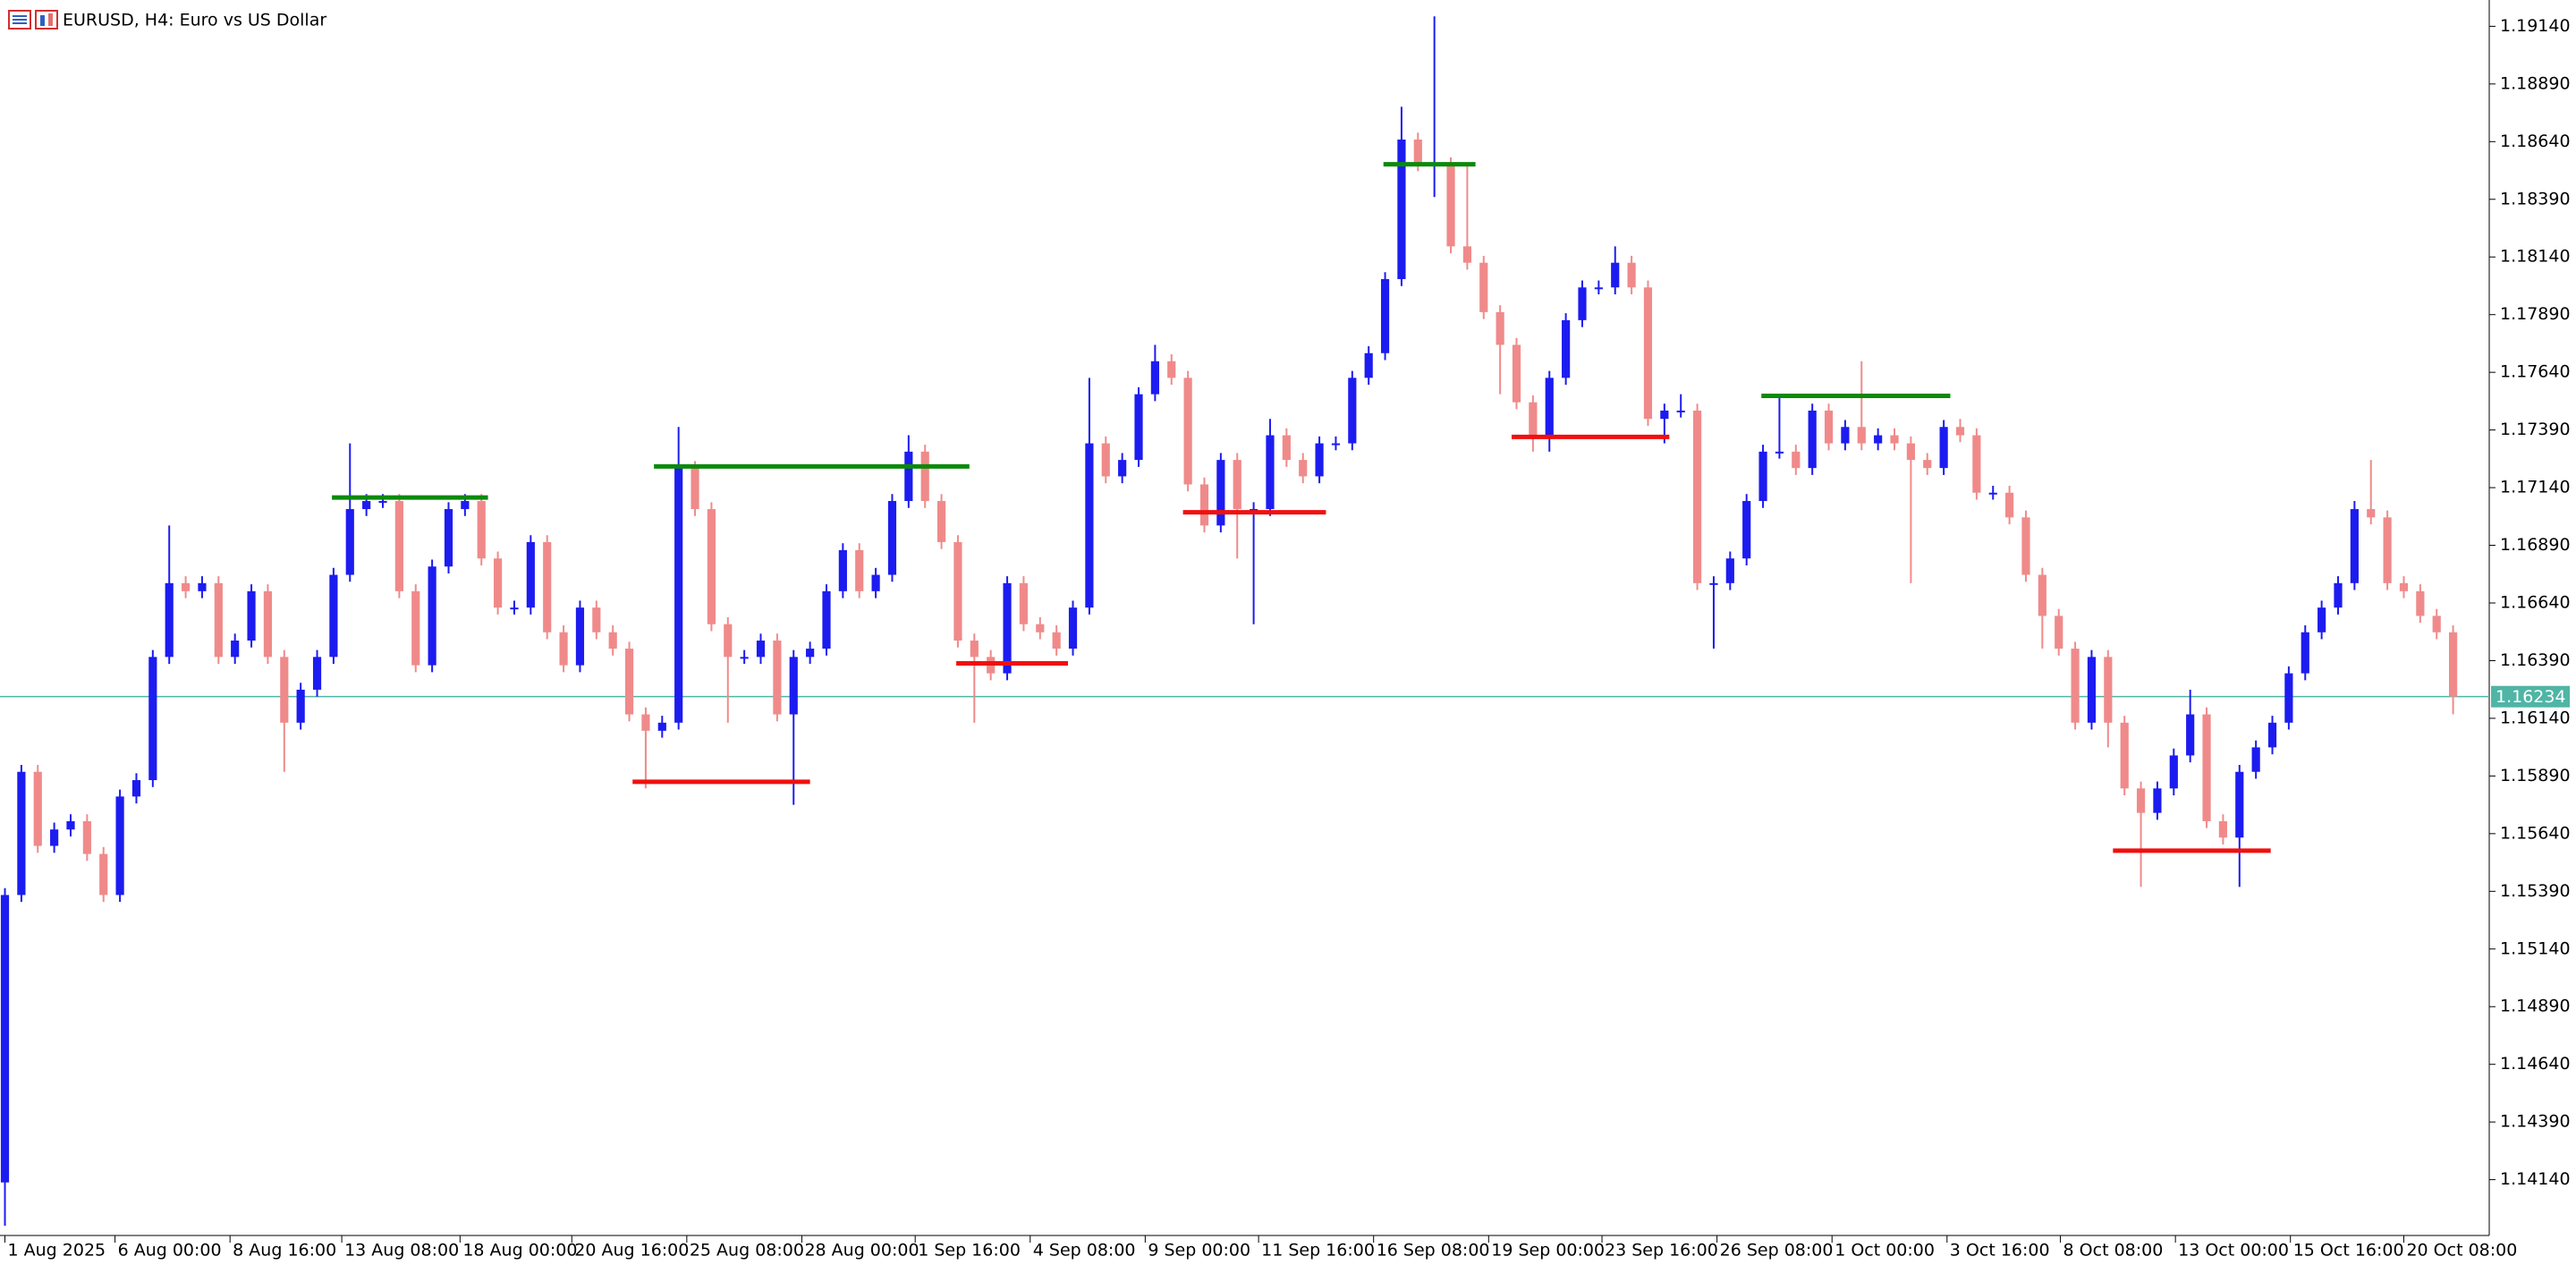  What do you see at coordinates (2535, 545) in the screenshot?
I see `y-tick-label: 1.16890` at bounding box center [2535, 545].